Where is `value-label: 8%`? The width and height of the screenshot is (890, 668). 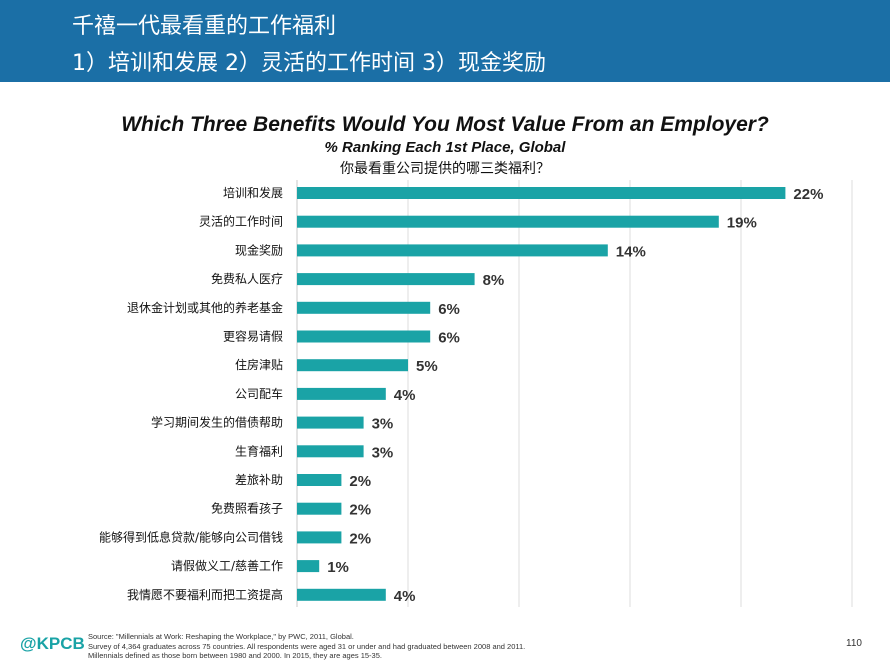 value-label: 8% is located at coordinates (494, 280).